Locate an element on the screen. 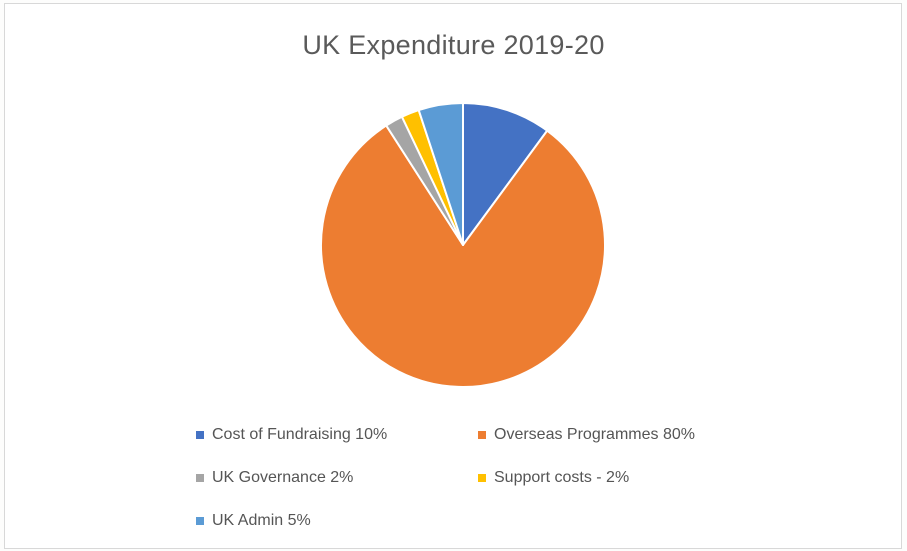 The image size is (907, 551). legend-swatch-overseas-programmes is located at coordinates (482, 435).